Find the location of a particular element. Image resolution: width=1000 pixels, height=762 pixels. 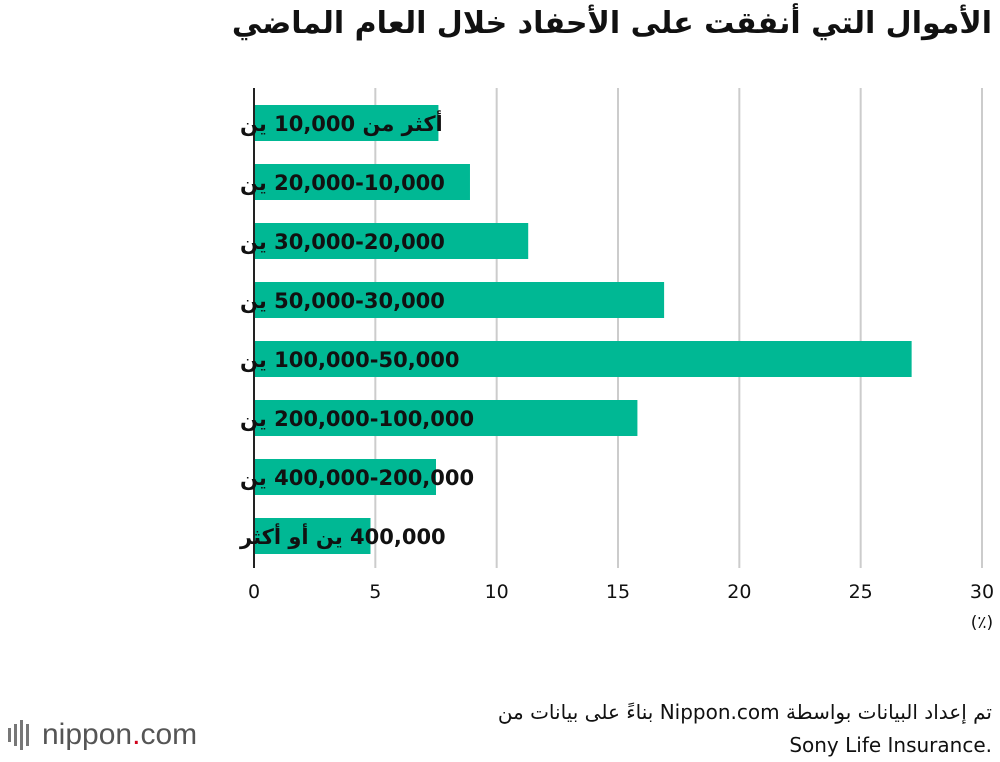

tick-label-3: 15 is located at coordinates (618, 592).